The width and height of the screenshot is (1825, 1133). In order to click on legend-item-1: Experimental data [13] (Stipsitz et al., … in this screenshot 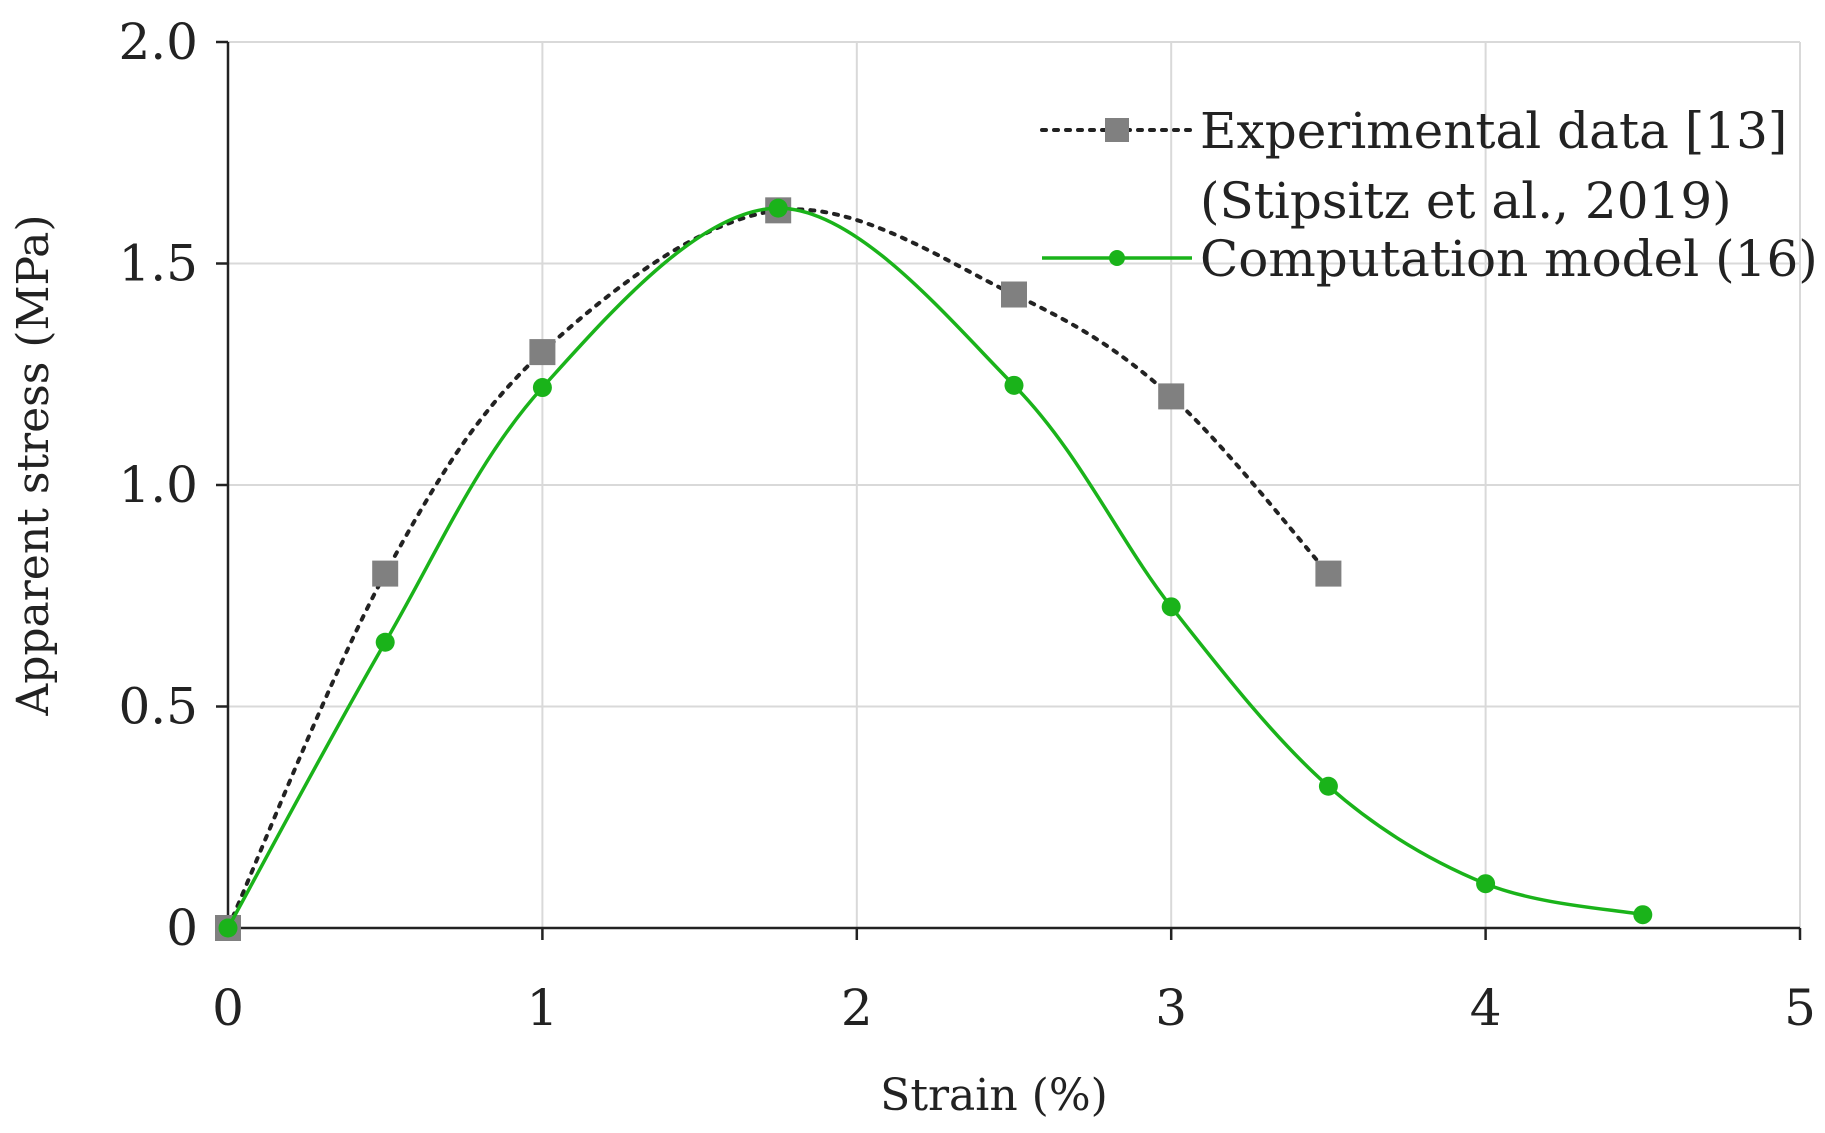, I will do `click(1413, 166)`.